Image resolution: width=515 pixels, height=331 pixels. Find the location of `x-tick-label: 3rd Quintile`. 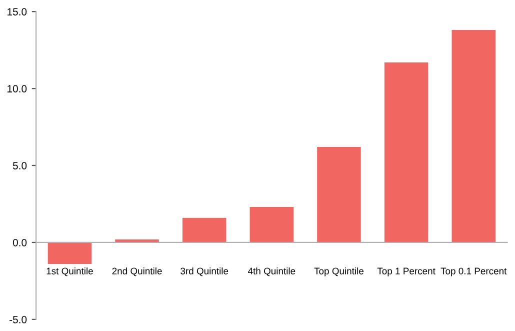

x-tick-label: 3rd Quintile is located at coordinates (204, 271).